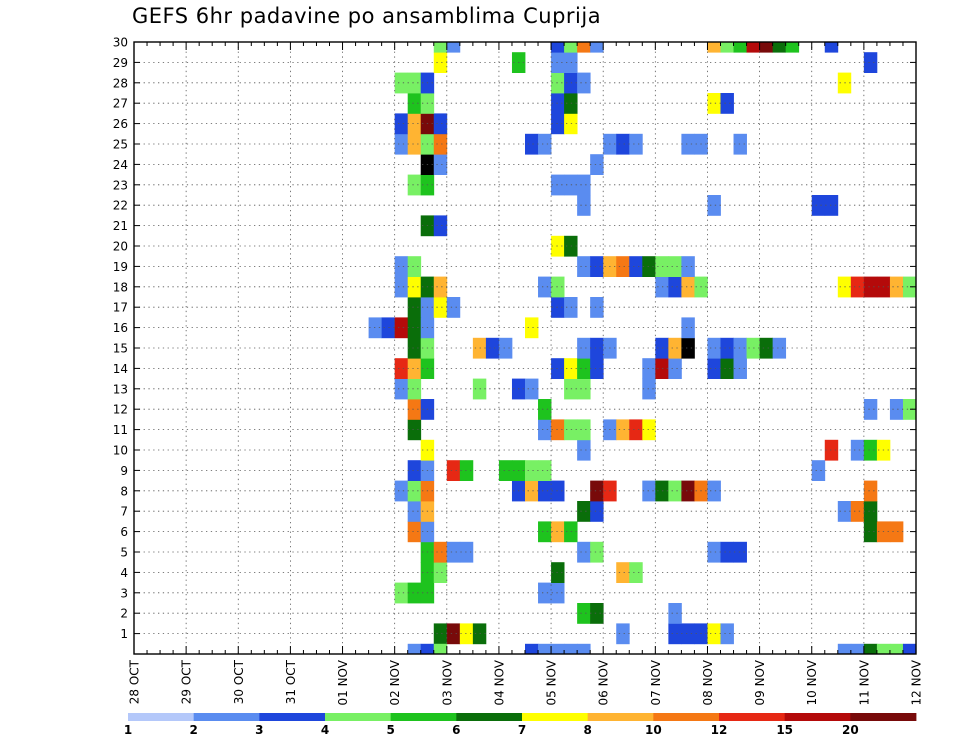  Describe the element at coordinates (784, 730) in the screenshot. I see `colorbar-label: 15` at that location.